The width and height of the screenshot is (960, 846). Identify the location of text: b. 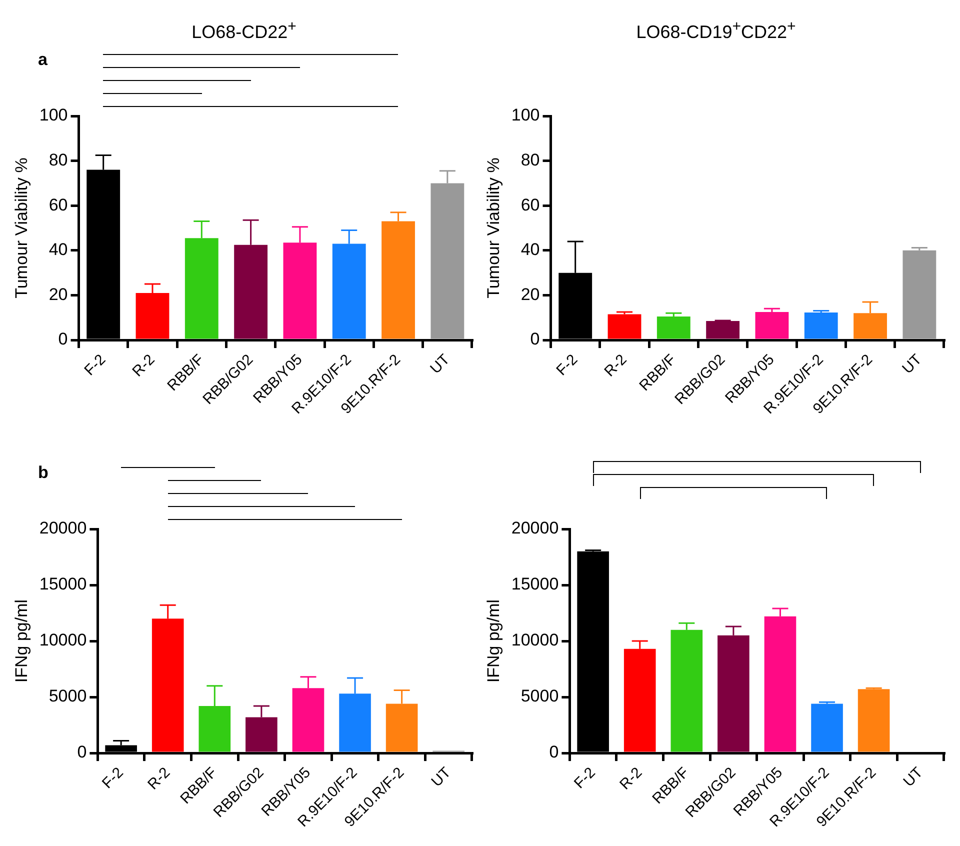
(43, 473).